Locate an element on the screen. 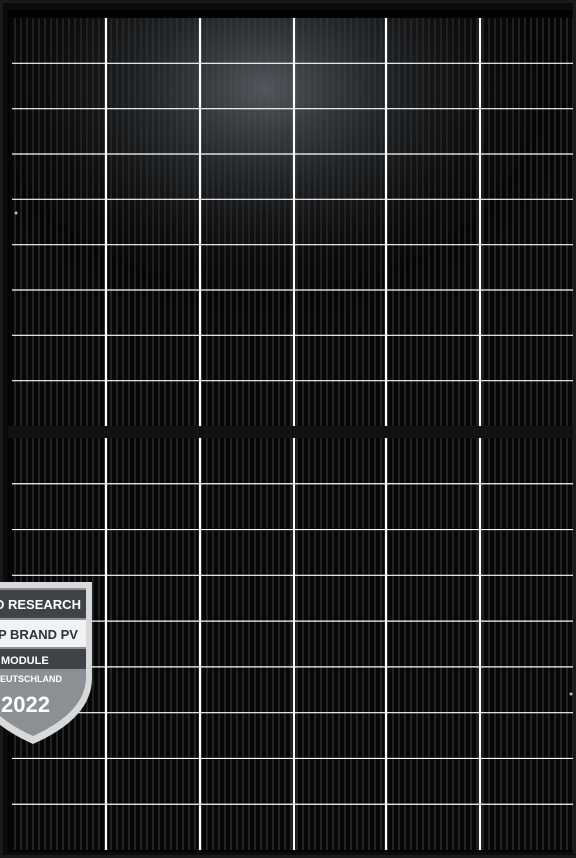 The width and height of the screenshot is (576, 858). panel-split-gap is located at coordinates (292, 432).